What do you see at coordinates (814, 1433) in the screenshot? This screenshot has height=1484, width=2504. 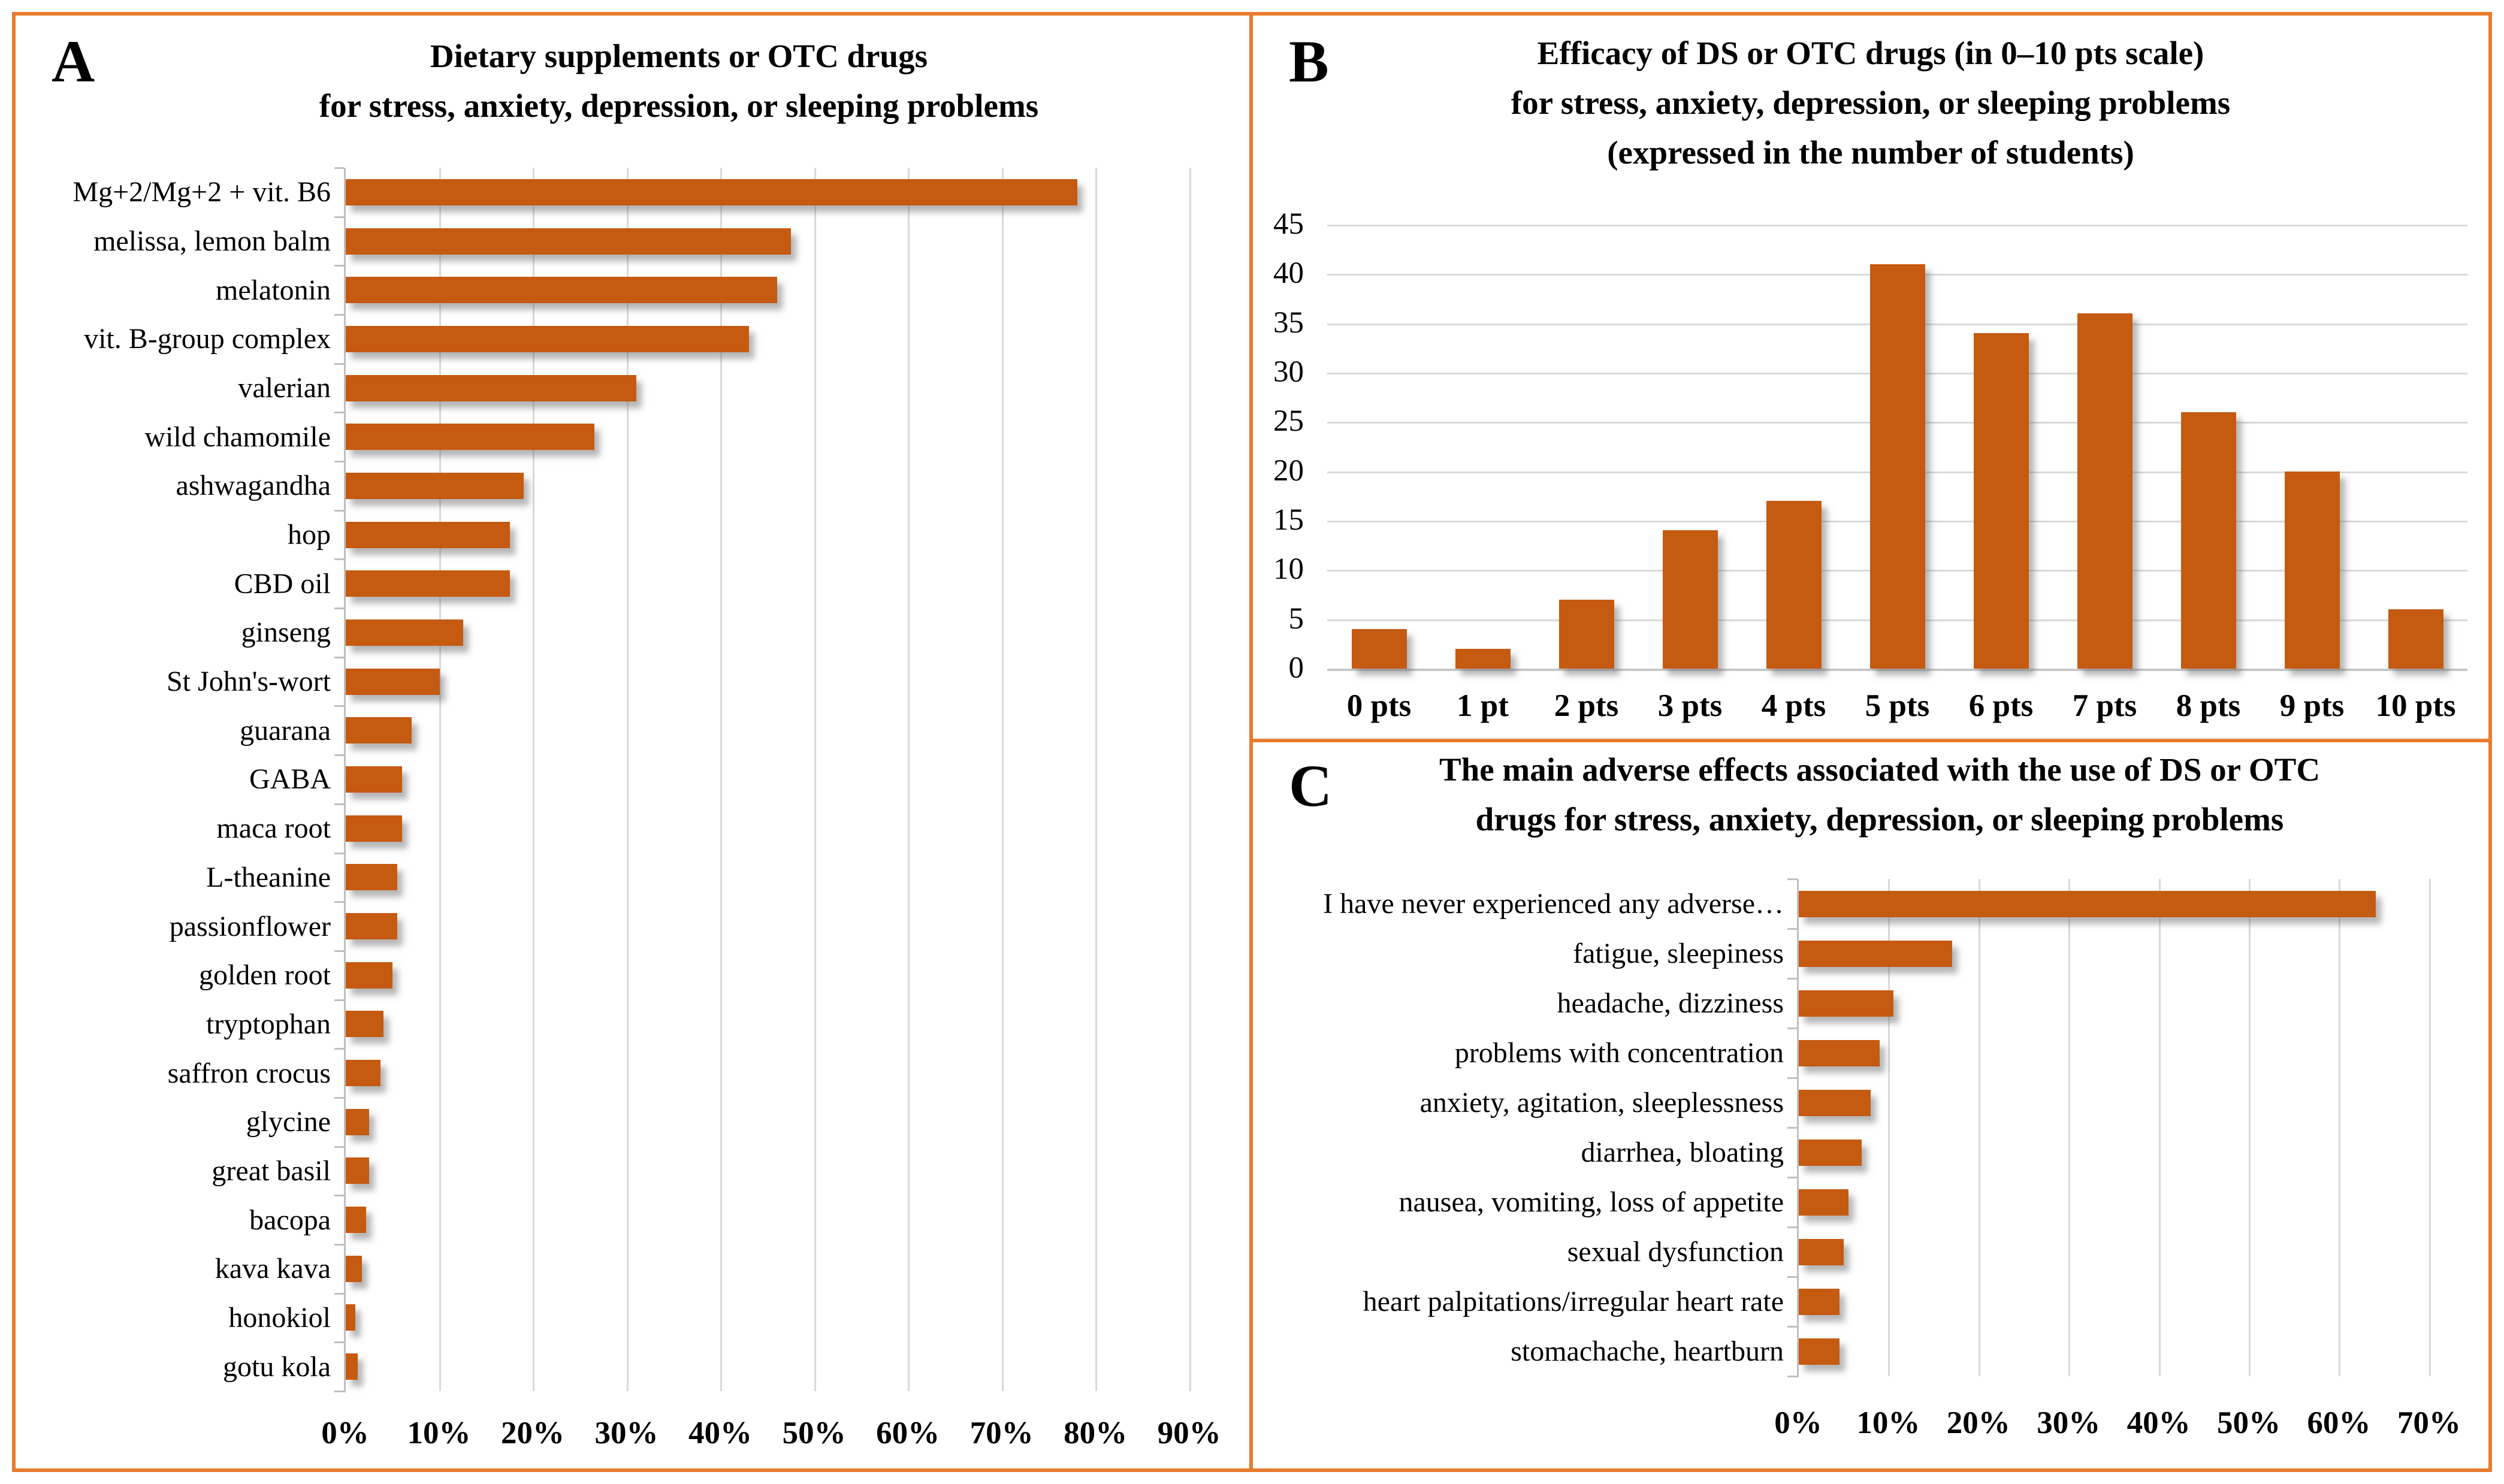 I see `x-axis-tick-label: 50%` at bounding box center [814, 1433].